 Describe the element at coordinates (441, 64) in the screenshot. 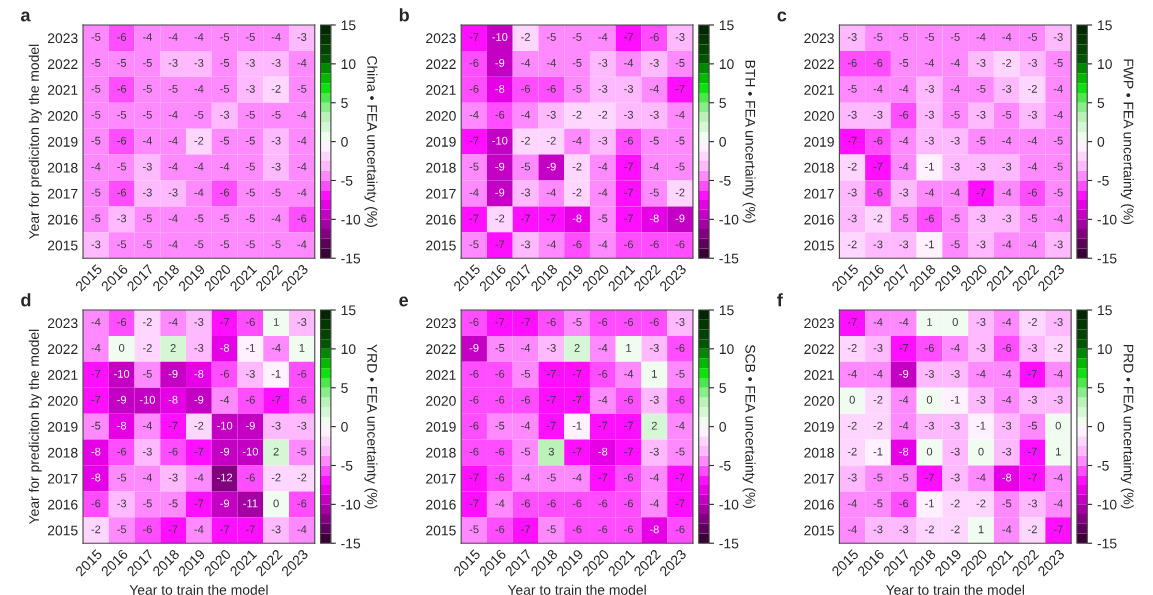

I see `y-tick-label: 2022` at that location.